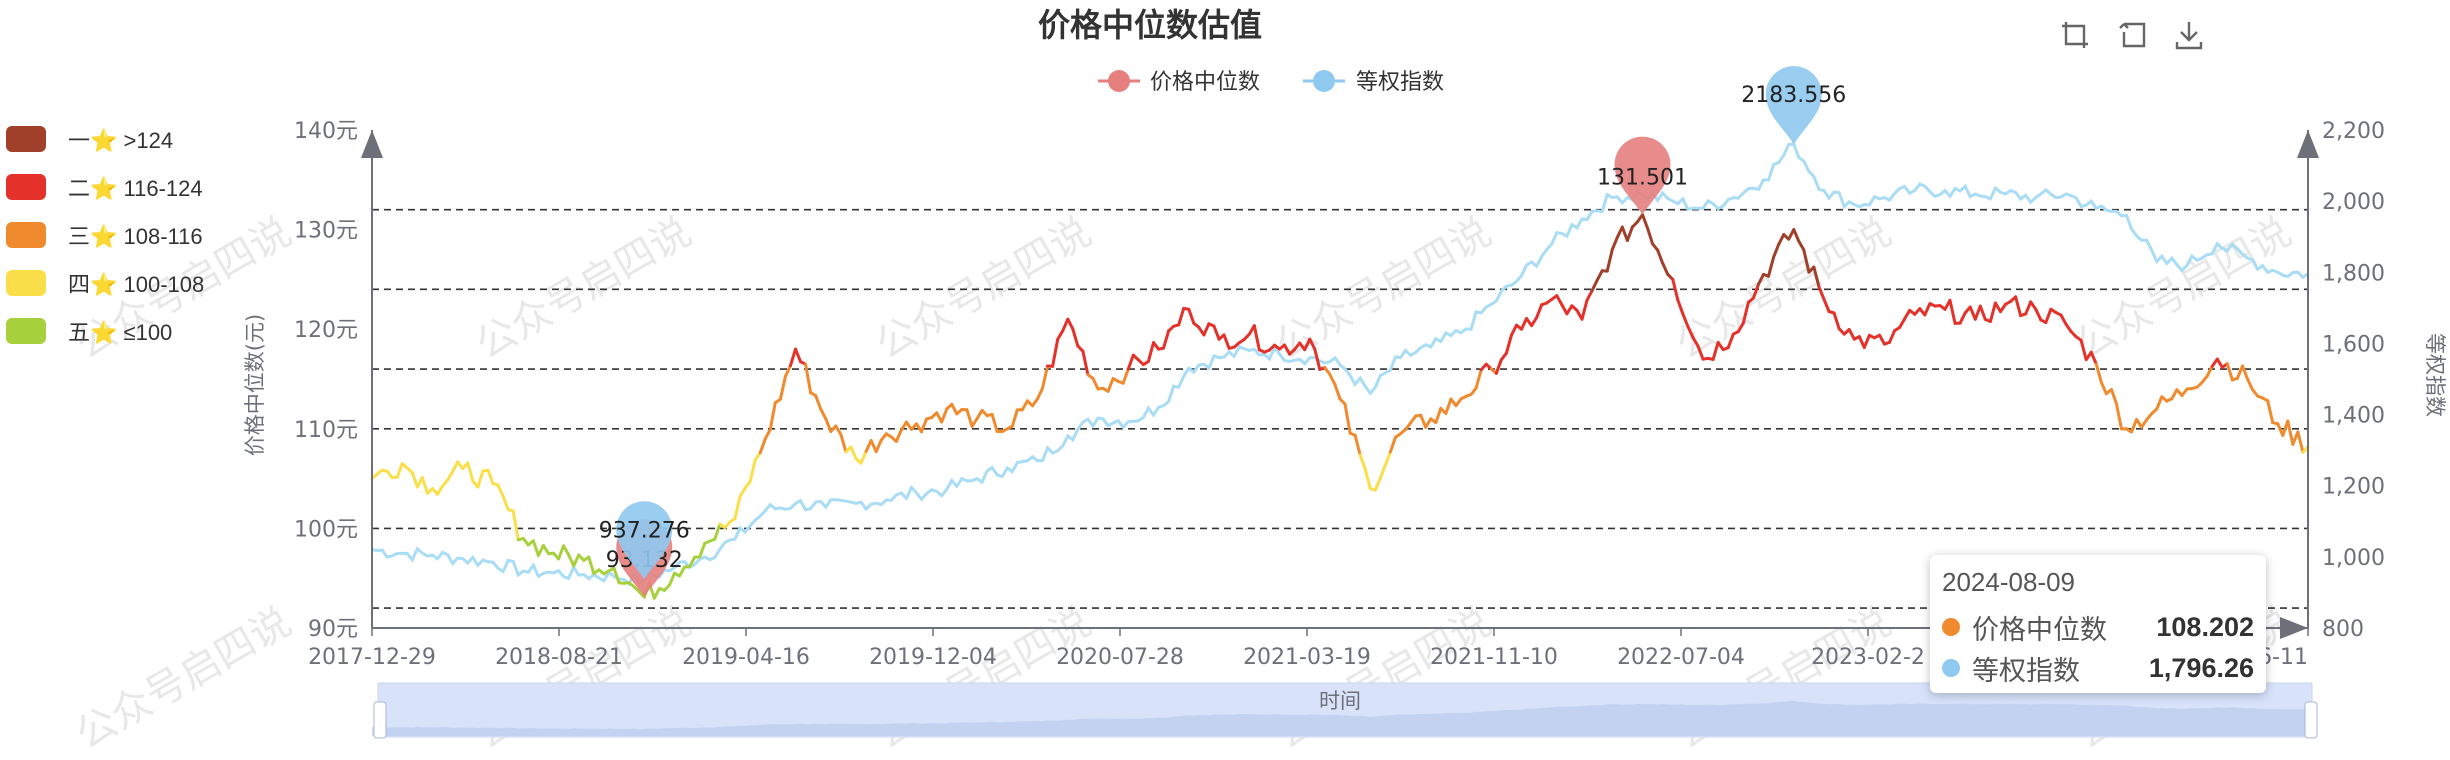  I want to click on visual-map-item: 三⭐ 108-116, so click(105, 235).